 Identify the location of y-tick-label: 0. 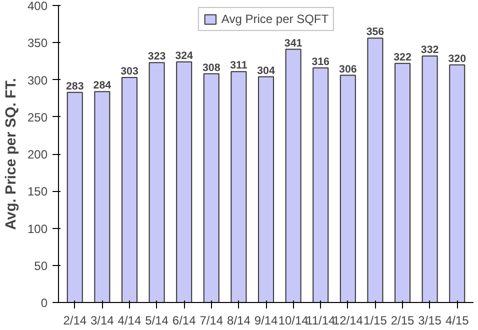
(44, 303).